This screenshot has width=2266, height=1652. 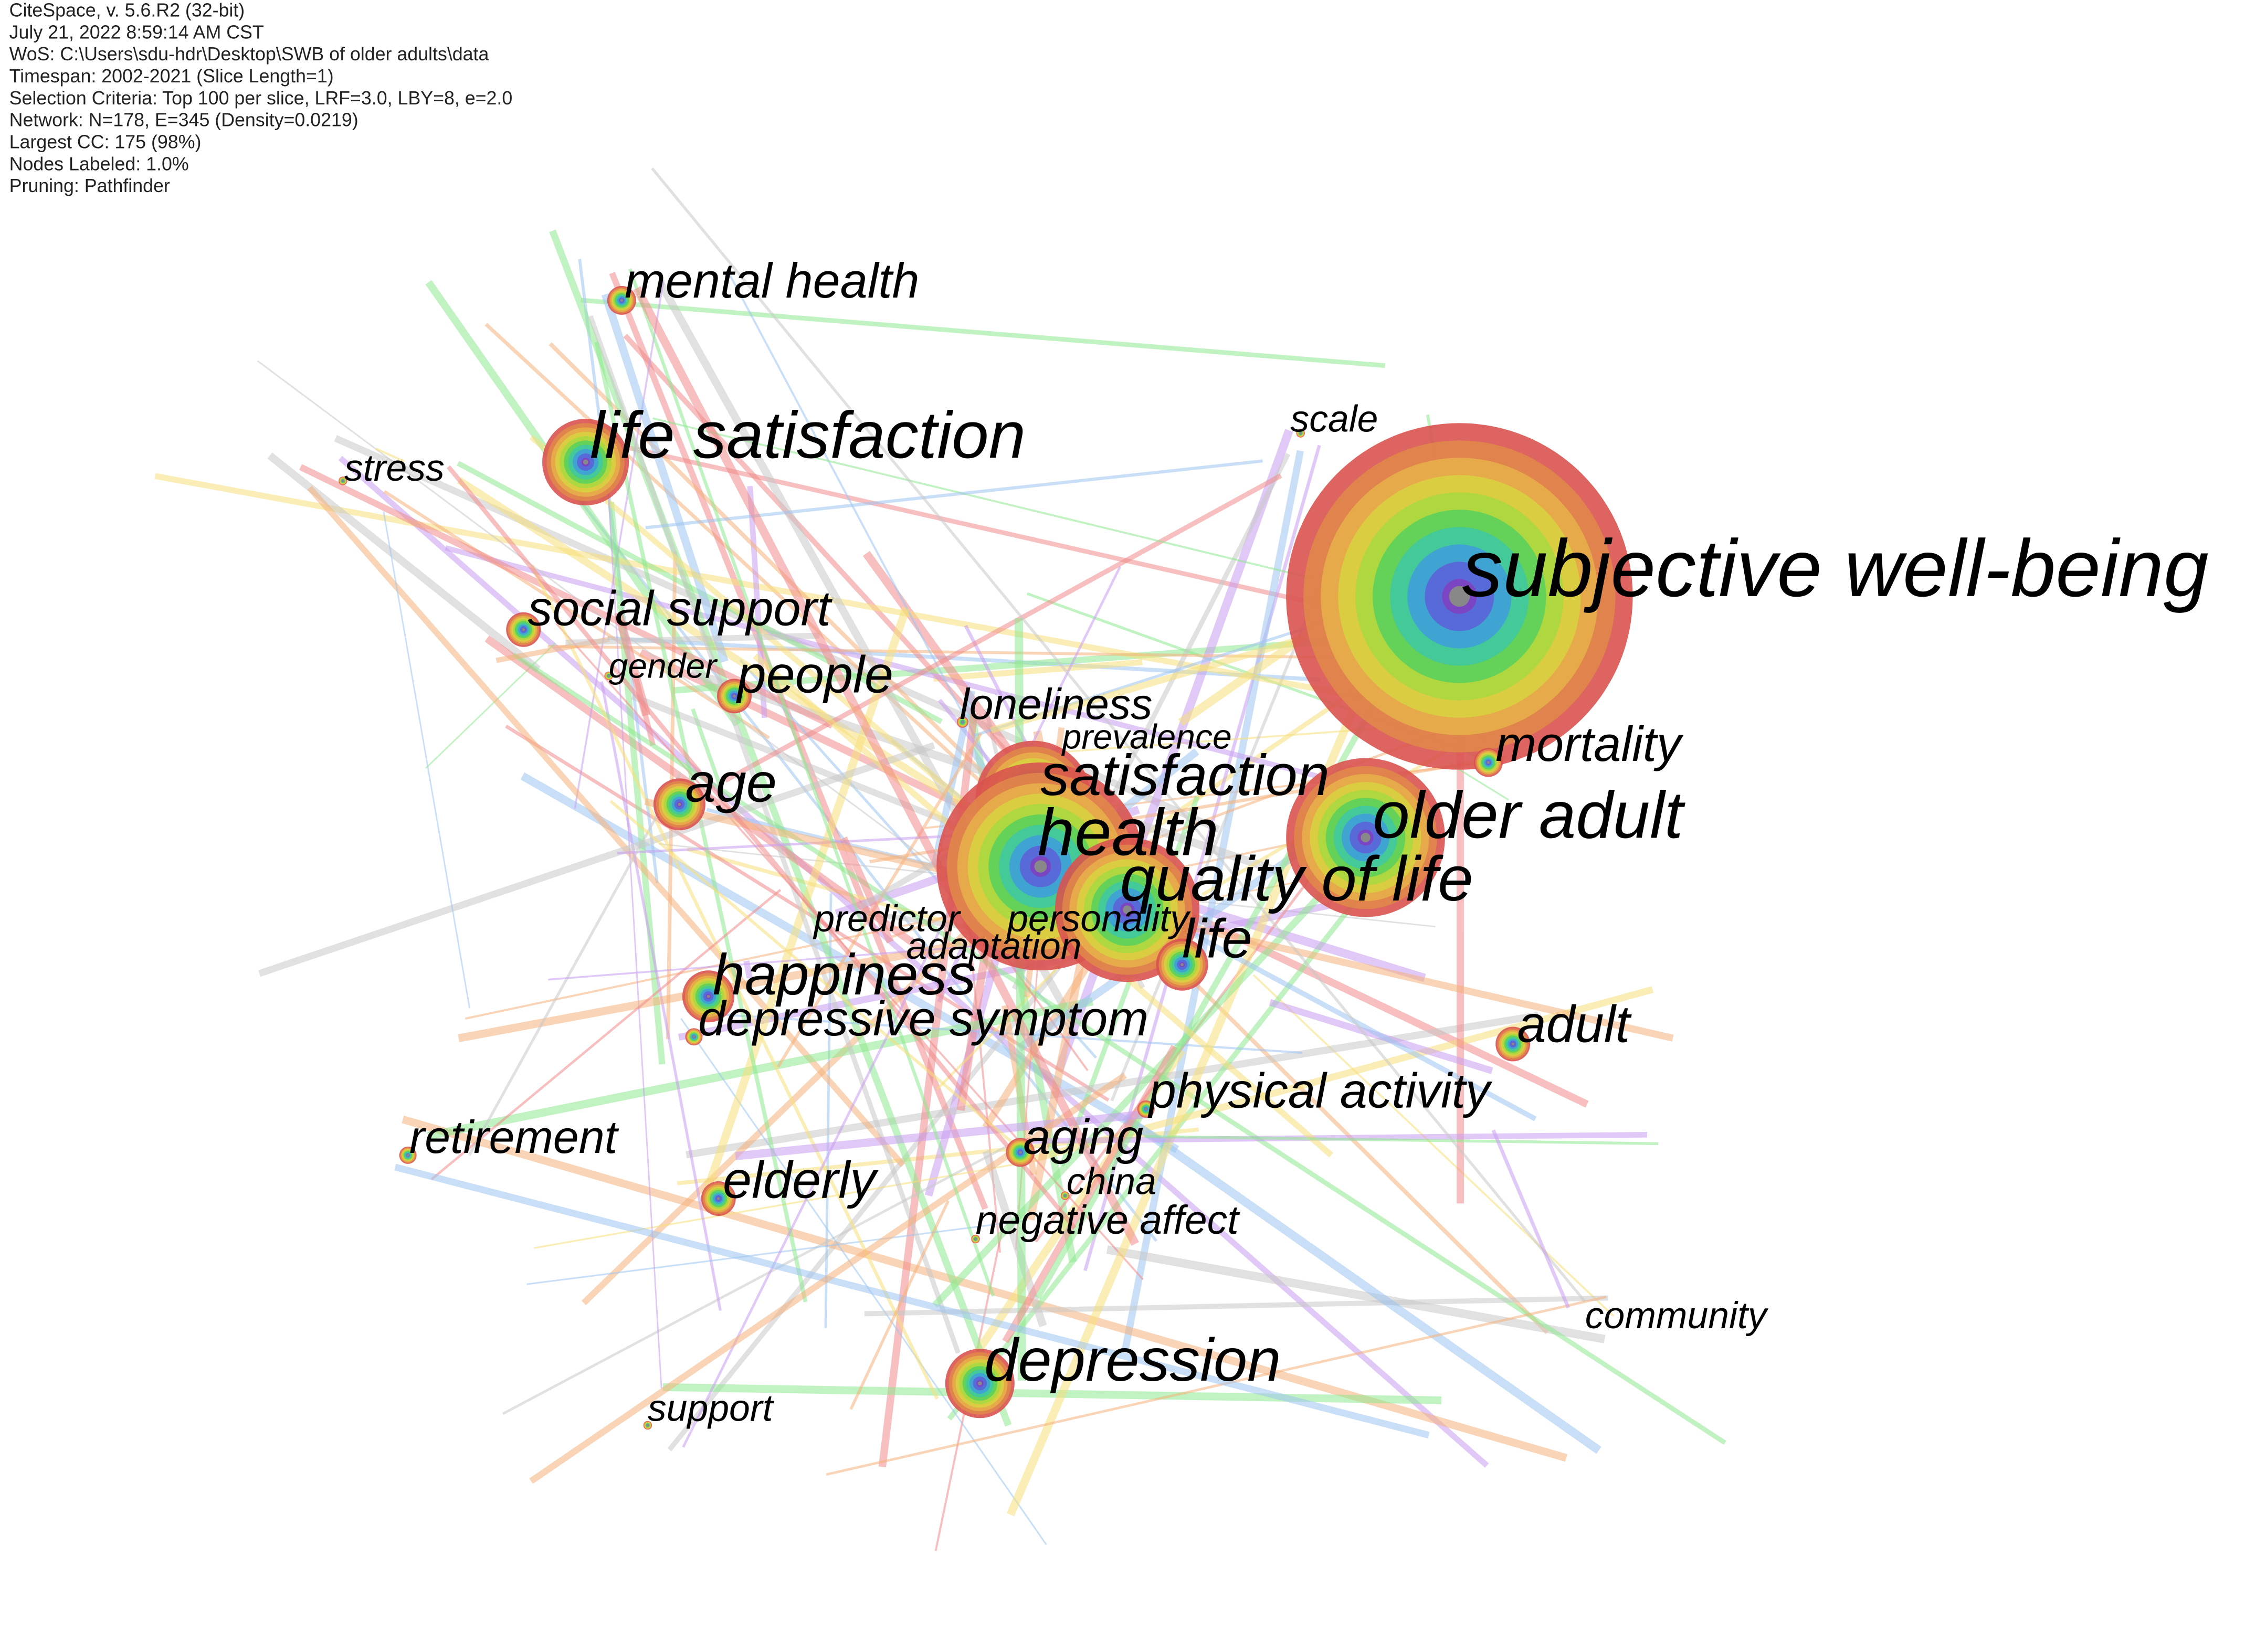 What do you see at coordinates (1334, 419) in the screenshot?
I see `node-label: scale` at bounding box center [1334, 419].